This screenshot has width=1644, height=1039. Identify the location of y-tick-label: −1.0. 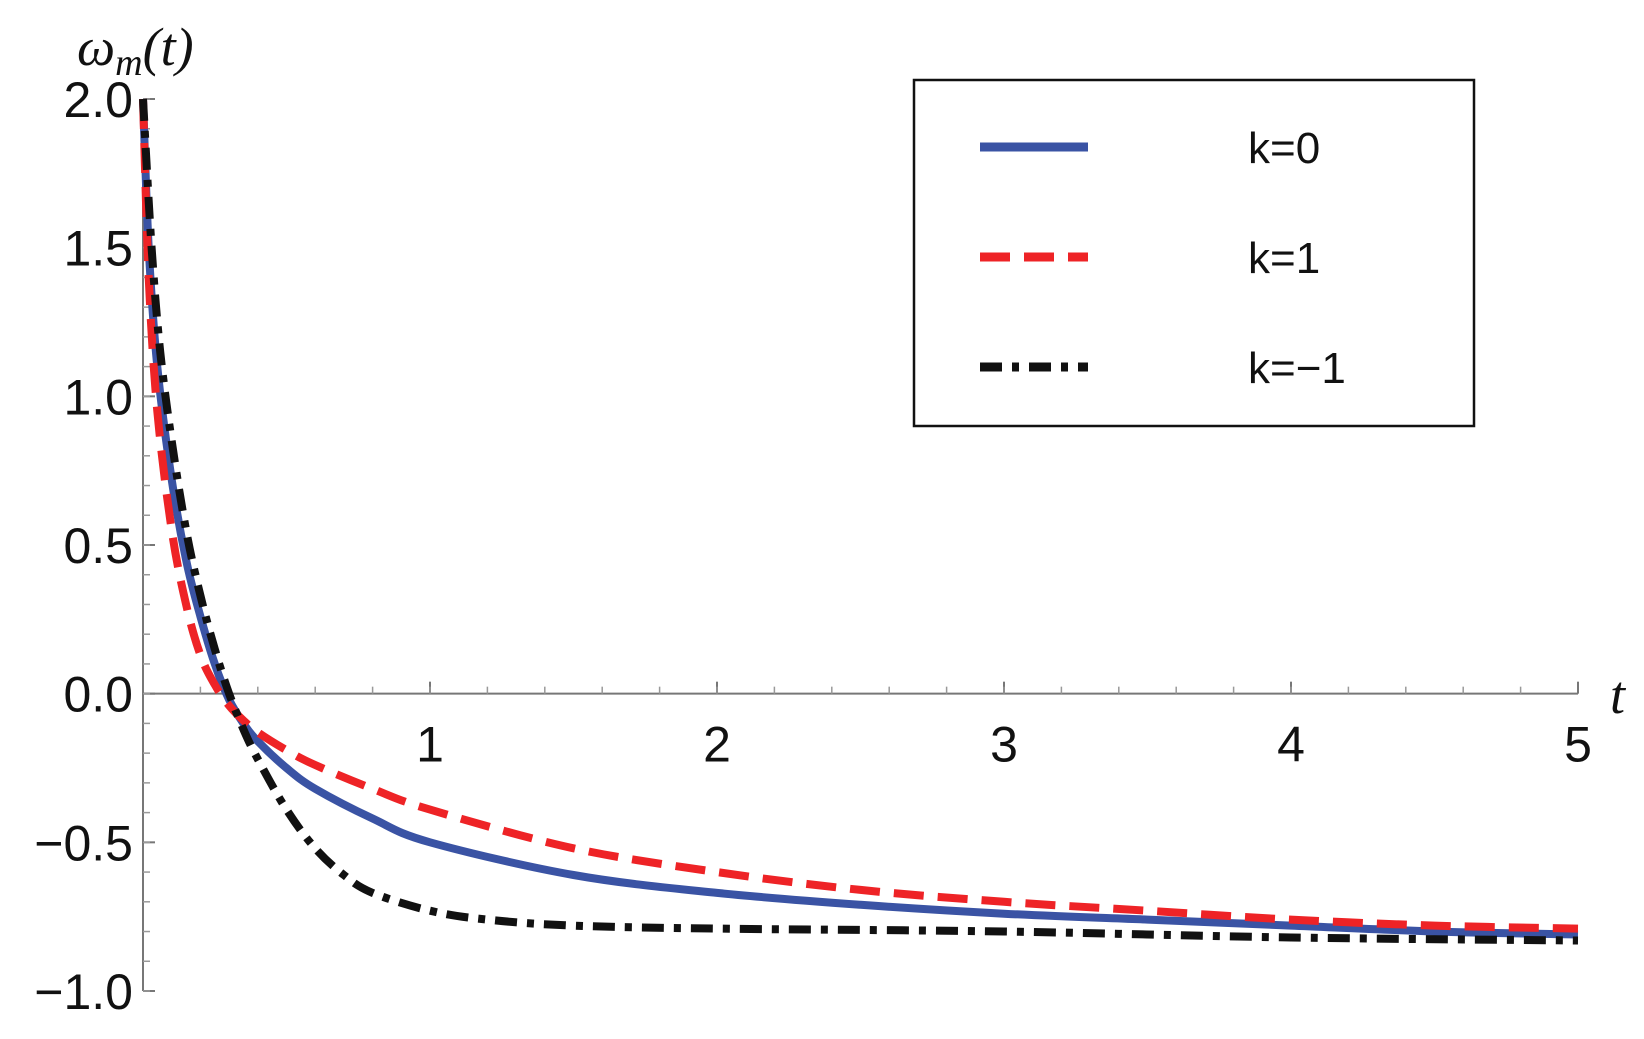
(83, 992).